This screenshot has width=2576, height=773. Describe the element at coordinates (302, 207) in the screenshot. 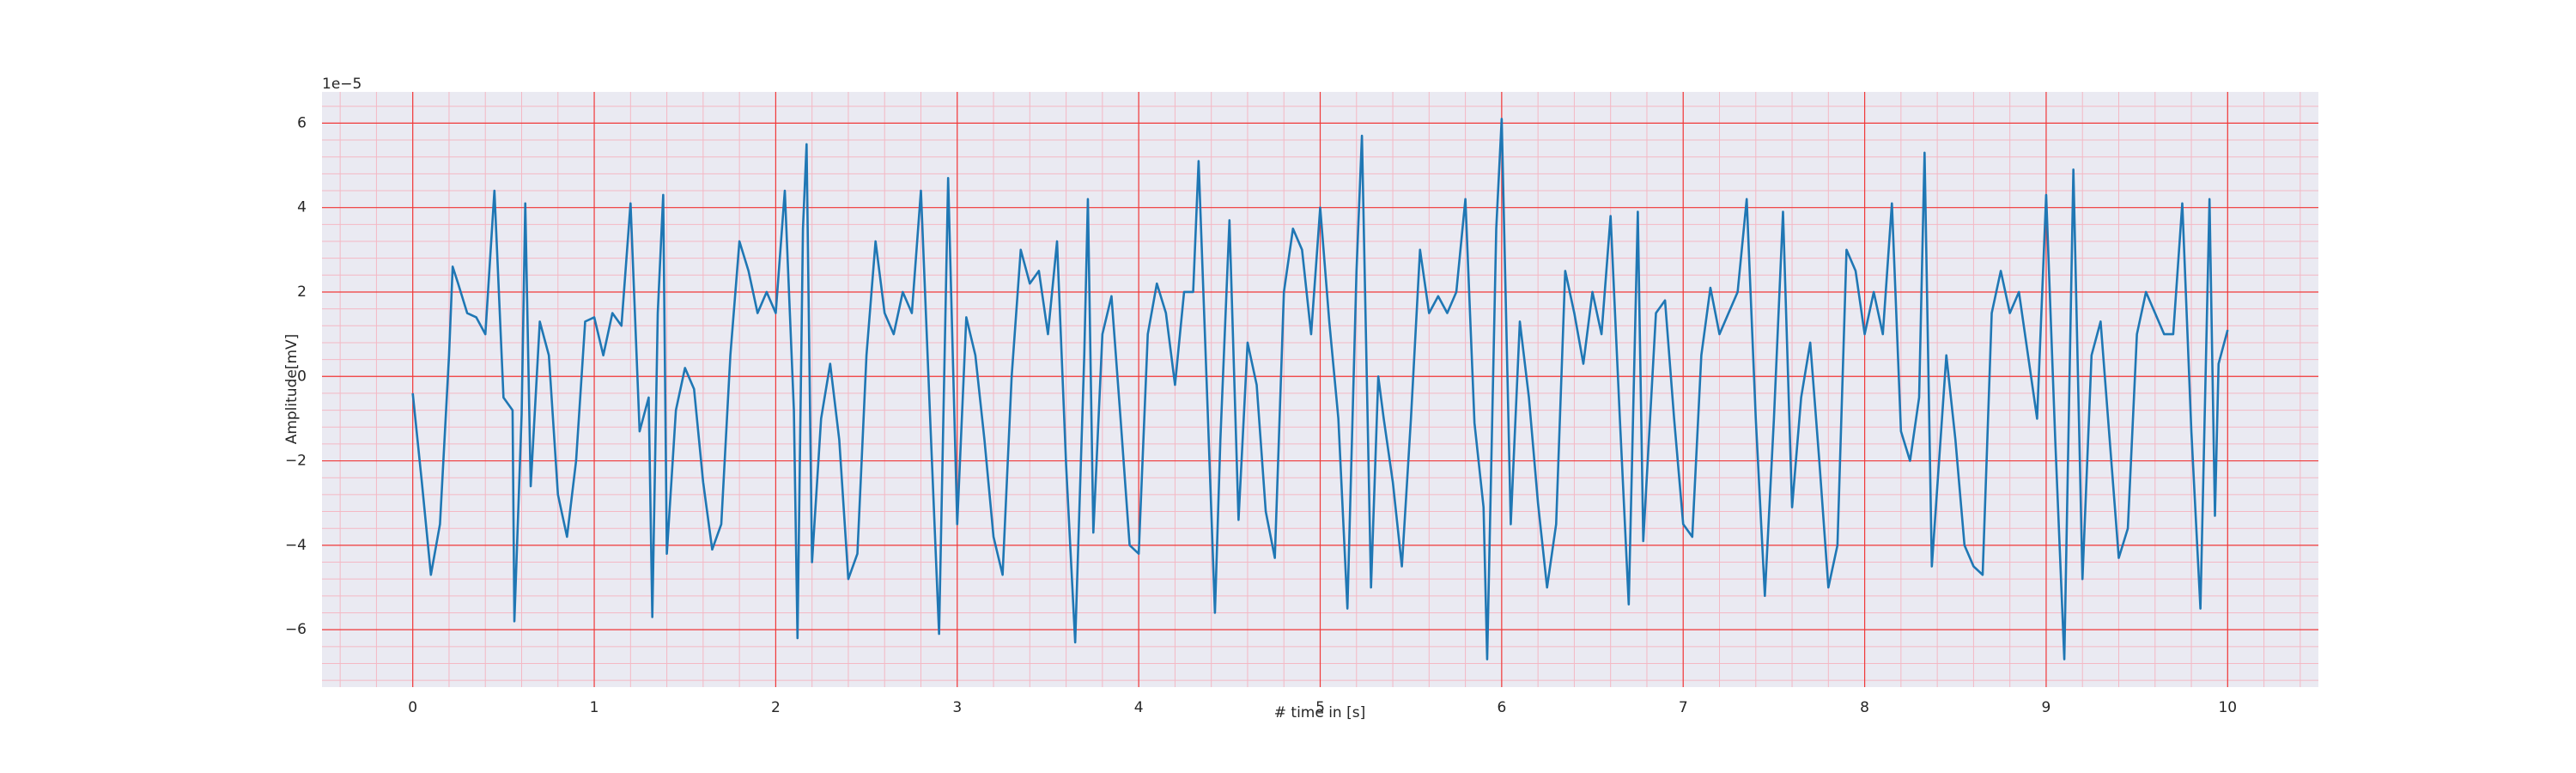

I see `y-tick-label: 4` at that location.